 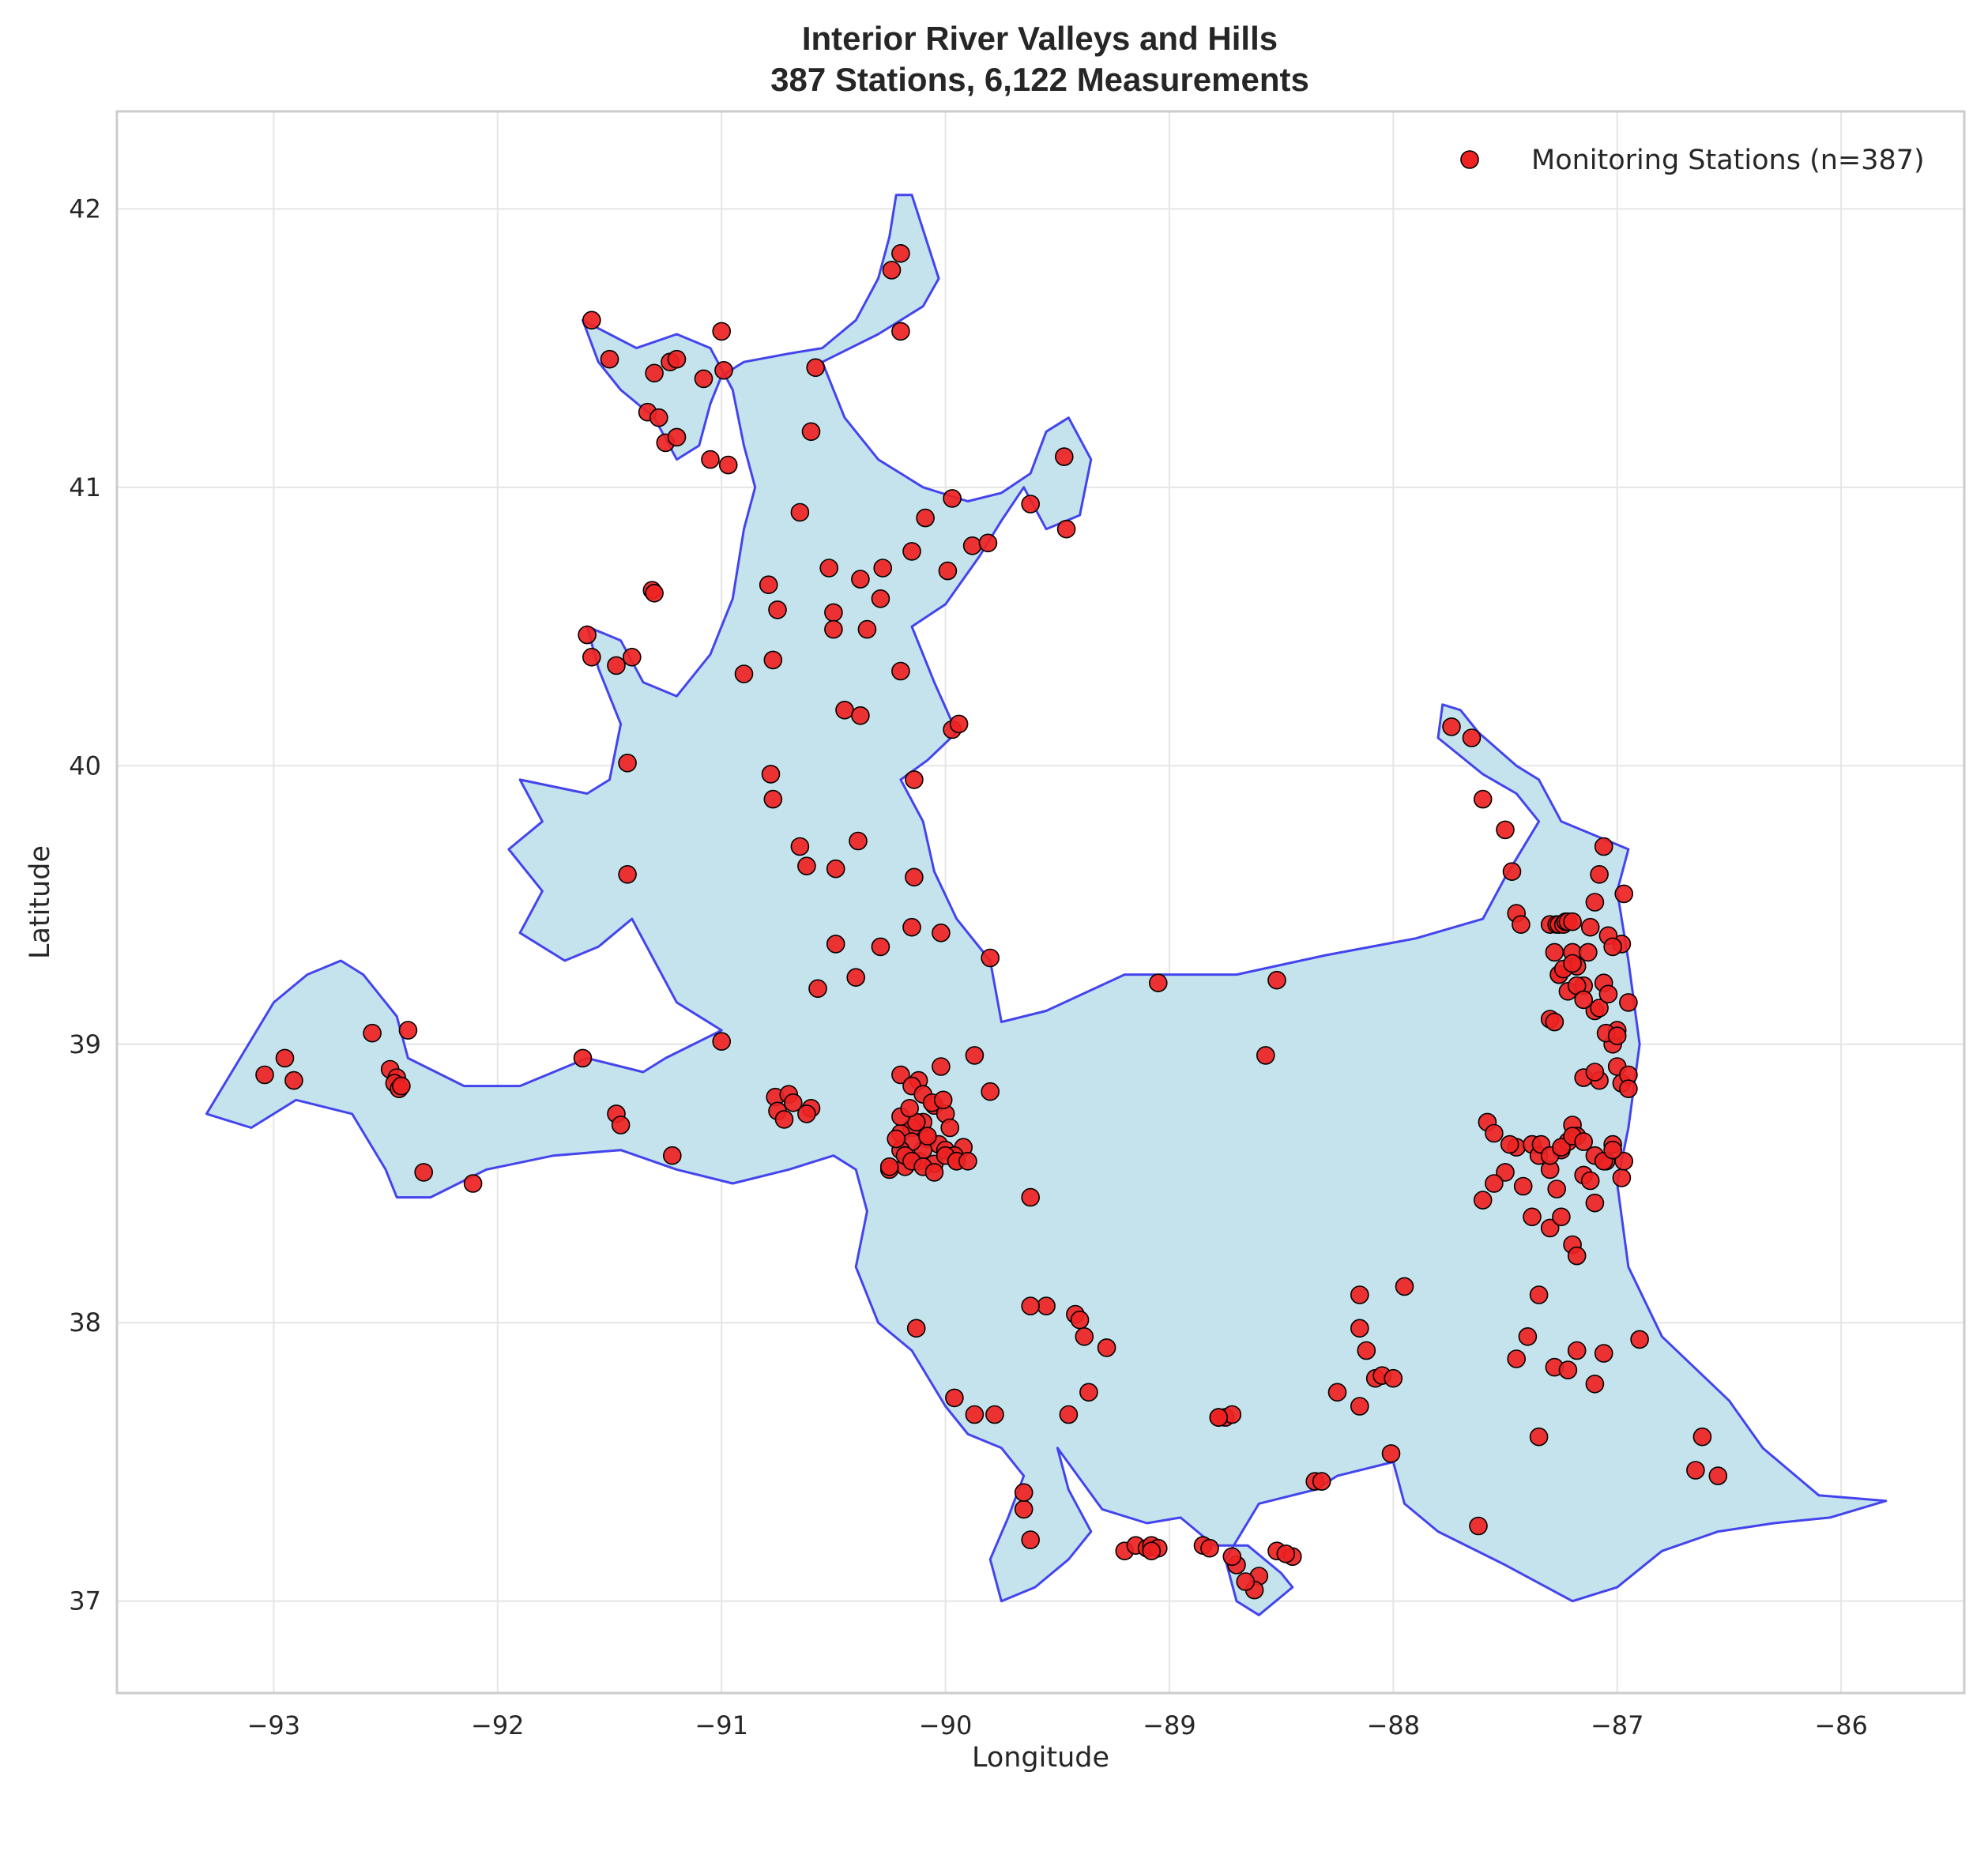 What do you see at coordinates (1040, 38) in the screenshot?
I see `chart-title: Interior River Valleys and Hills` at bounding box center [1040, 38].